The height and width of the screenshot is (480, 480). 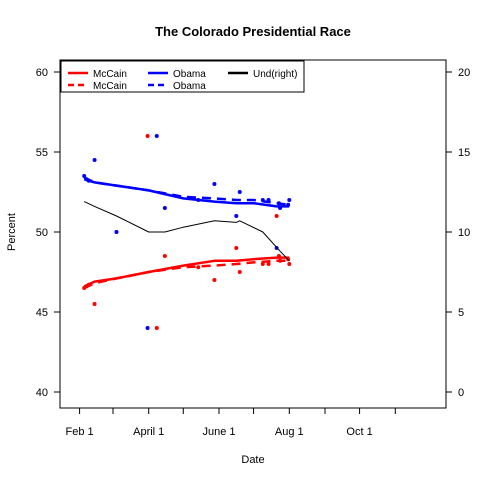 I want to click on y-left-tick-label: 40, so click(x=42, y=393).